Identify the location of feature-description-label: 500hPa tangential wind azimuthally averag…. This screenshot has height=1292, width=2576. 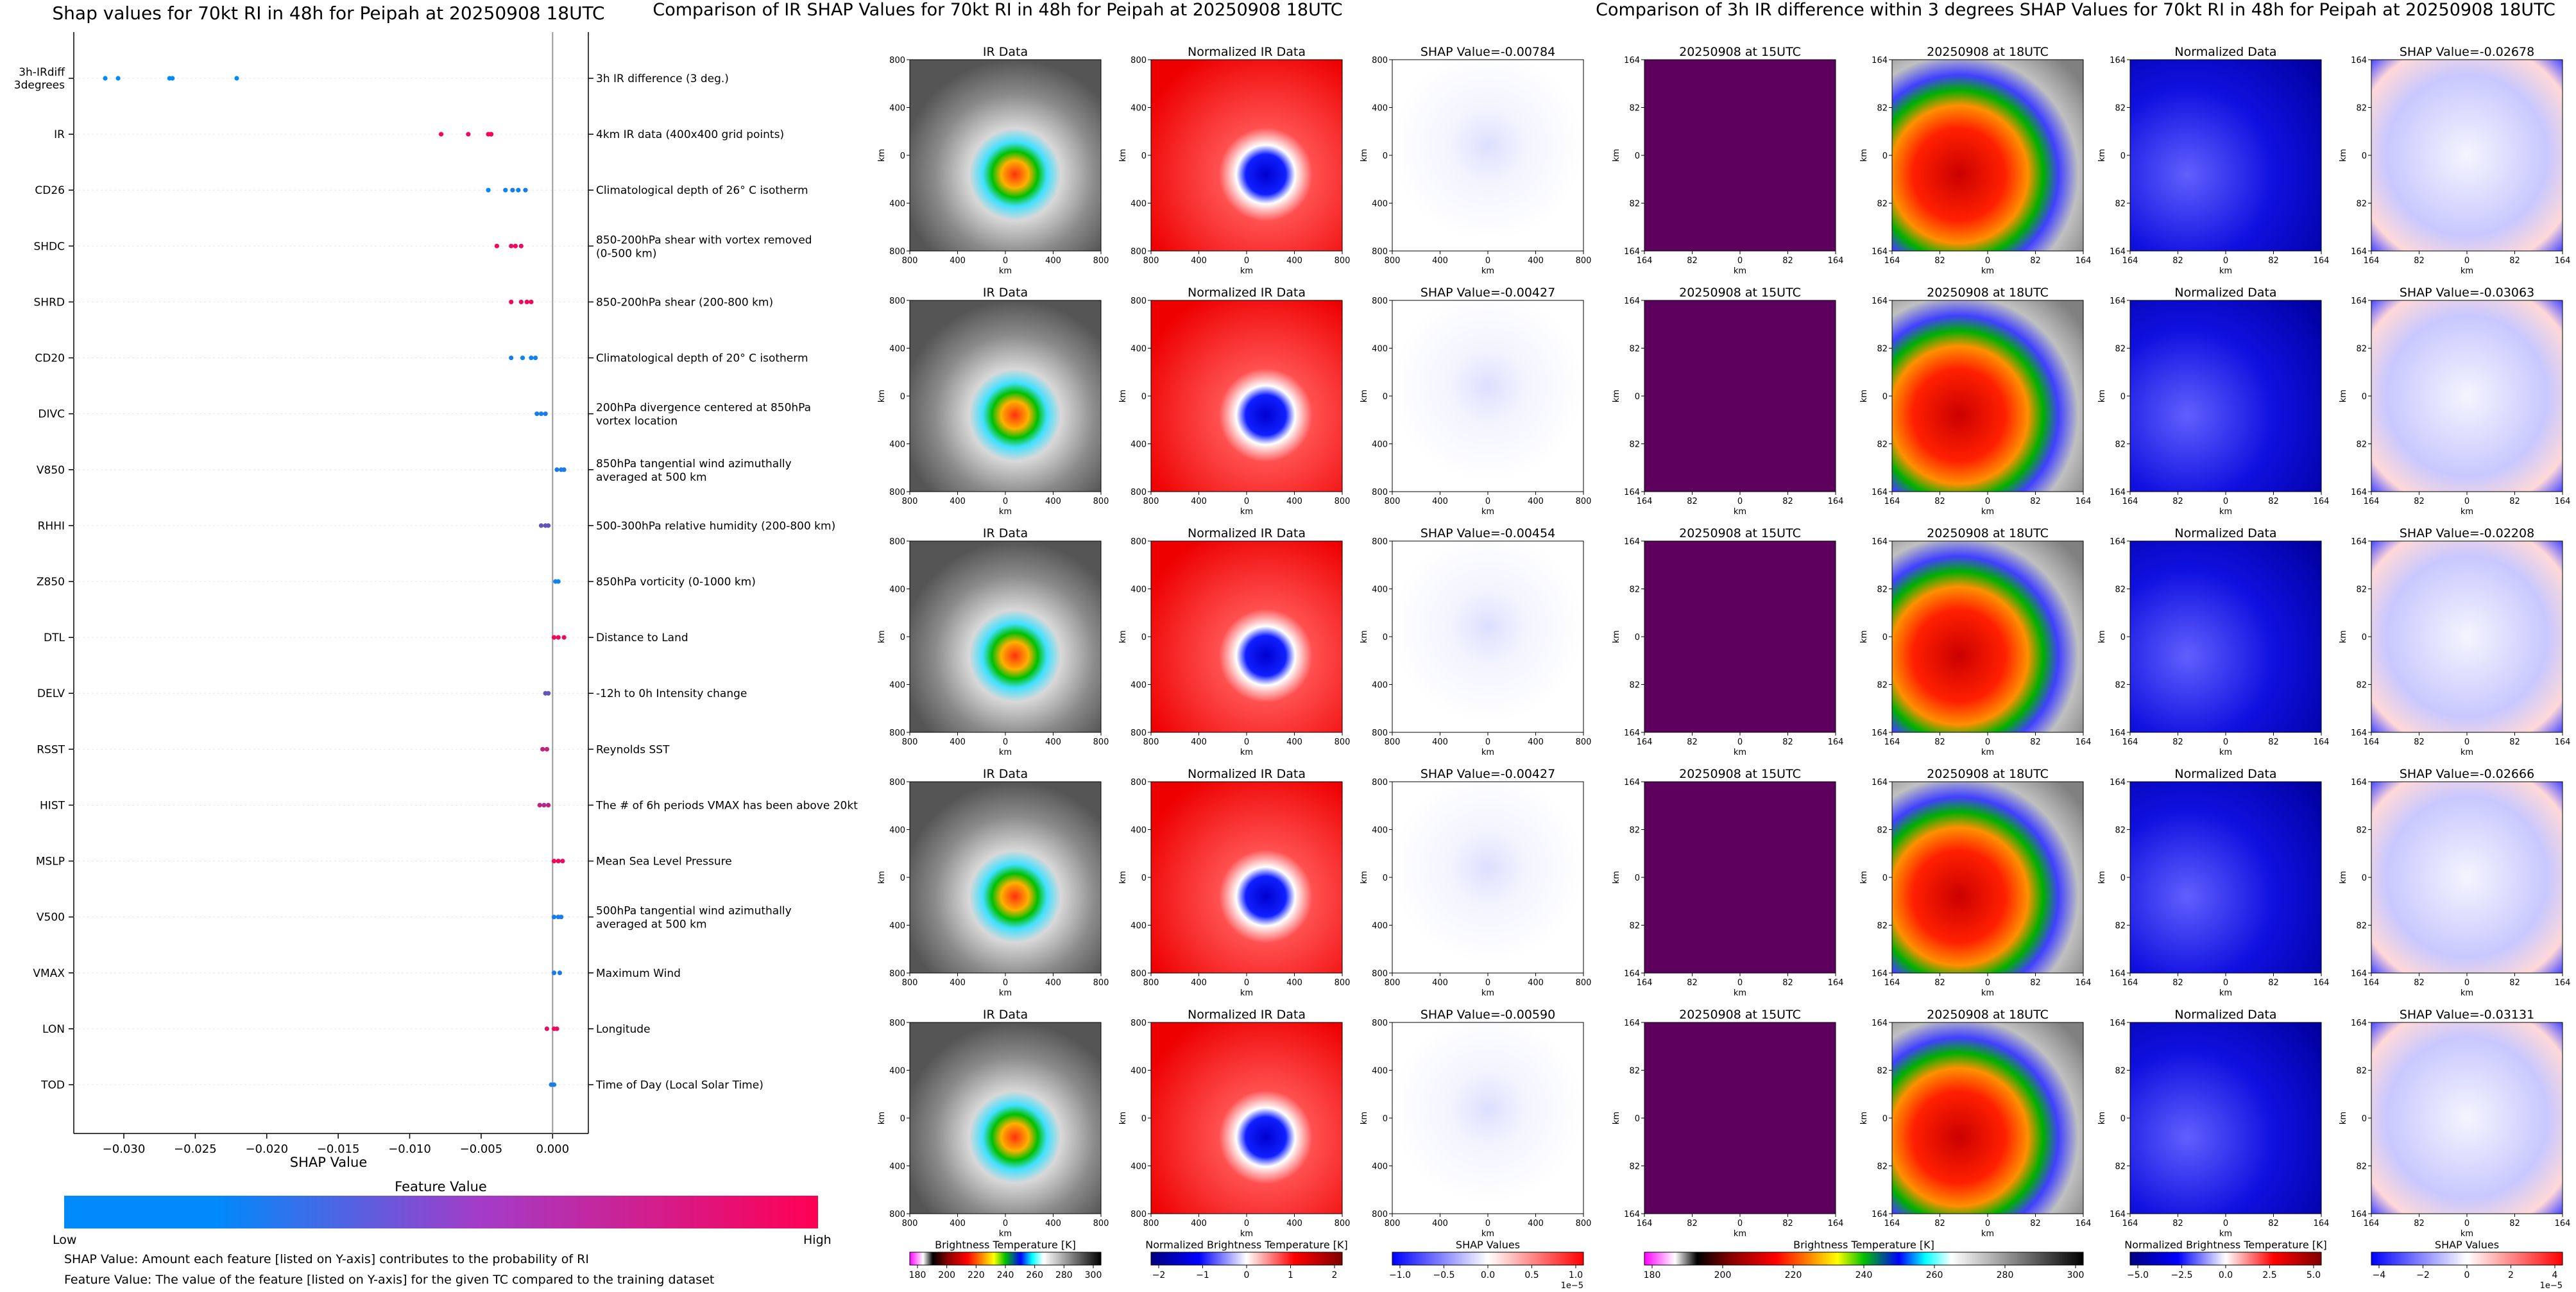
(694, 918).